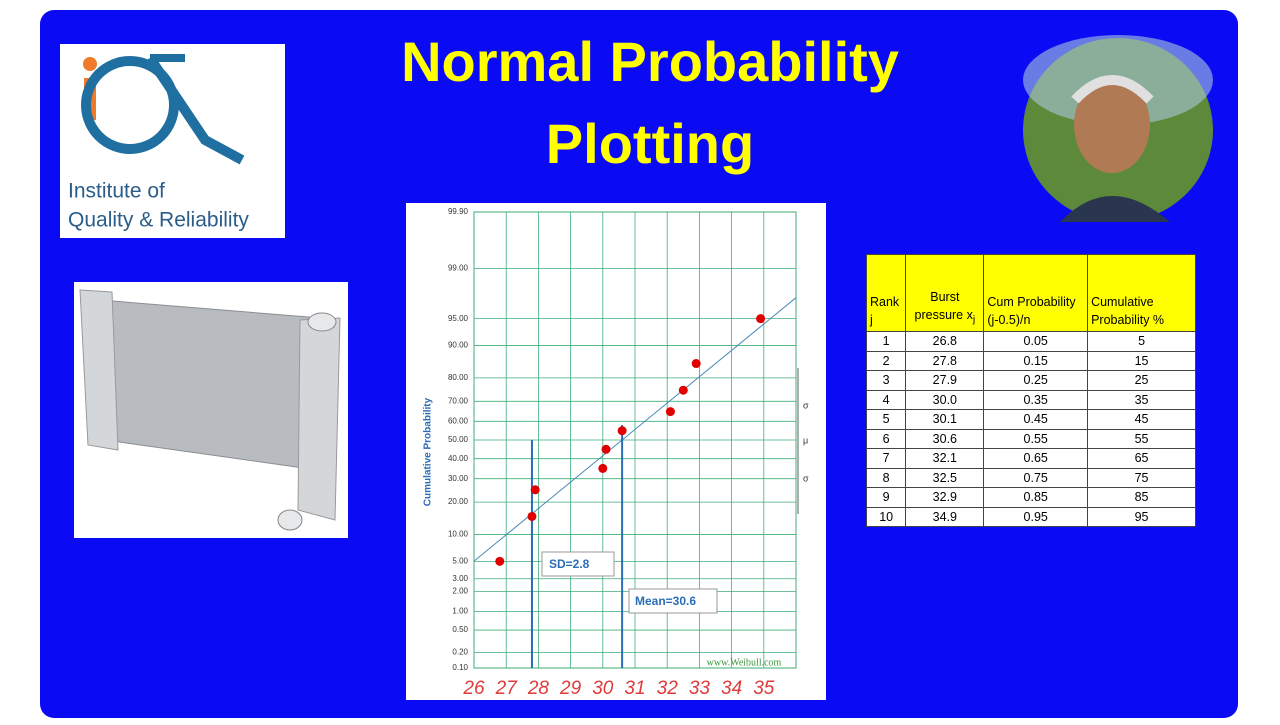 The image size is (1280, 725). What do you see at coordinates (460, 560) in the screenshot?
I see `y-tick-label: 5.00` at bounding box center [460, 560].